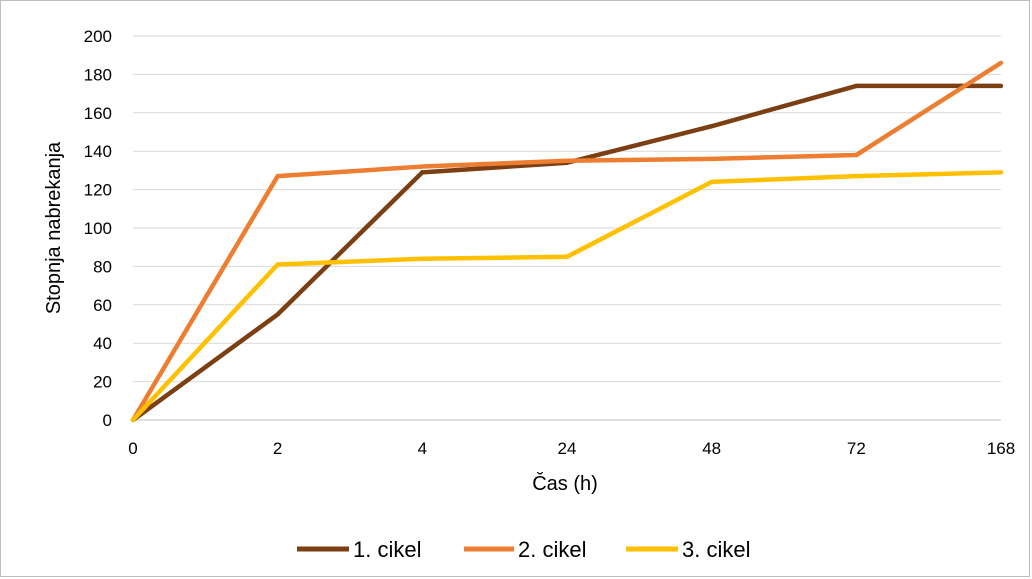 This screenshot has height=579, width=1032. What do you see at coordinates (277, 448) in the screenshot?
I see `x-tick-label: 2` at bounding box center [277, 448].